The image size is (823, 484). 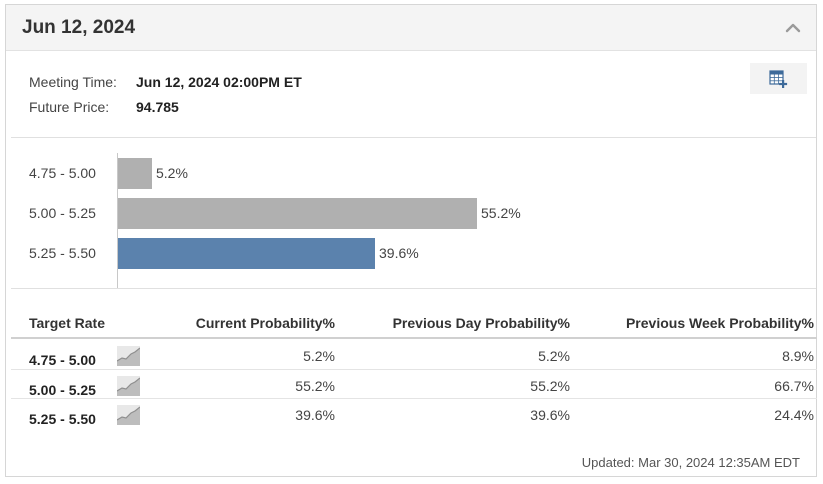 What do you see at coordinates (67, 323) in the screenshot?
I see `column-header-target-rate: Target Rate` at bounding box center [67, 323].